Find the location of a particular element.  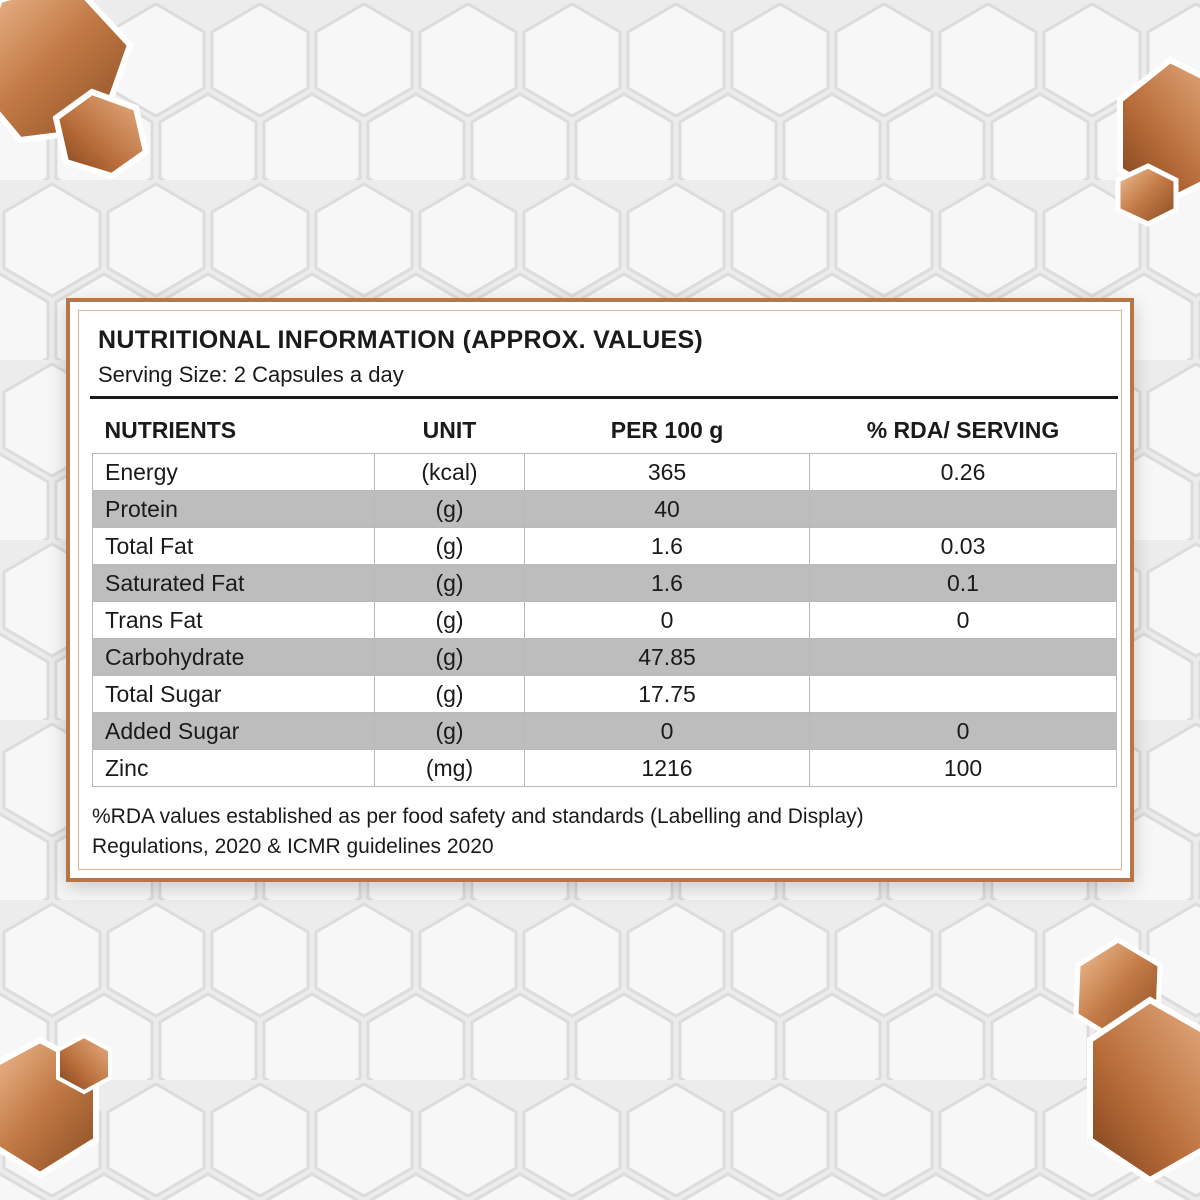

column-header-rda: % RDA/ SERVING is located at coordinates (963, 429).